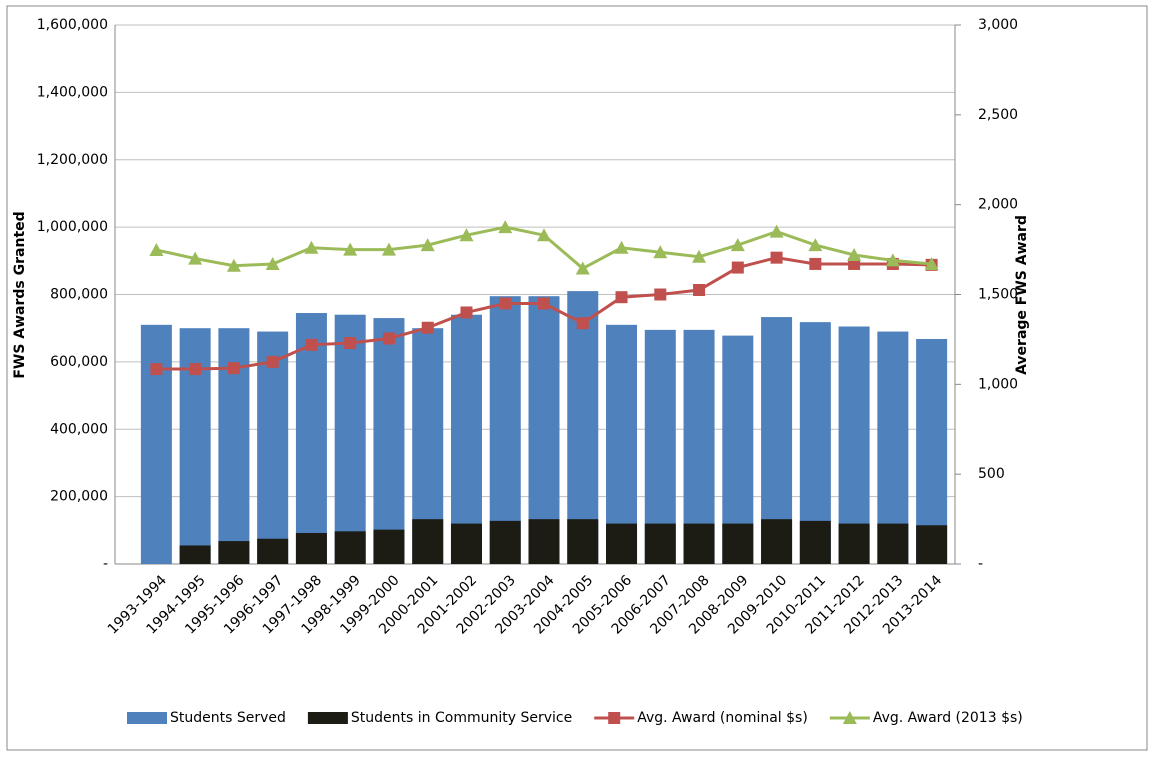 This screenshot has height=763, width=1154. What do you see at coordinates (980, 564) in the screenshot?
I see `y2-tick-label: -` at bounding box center [980, 564].